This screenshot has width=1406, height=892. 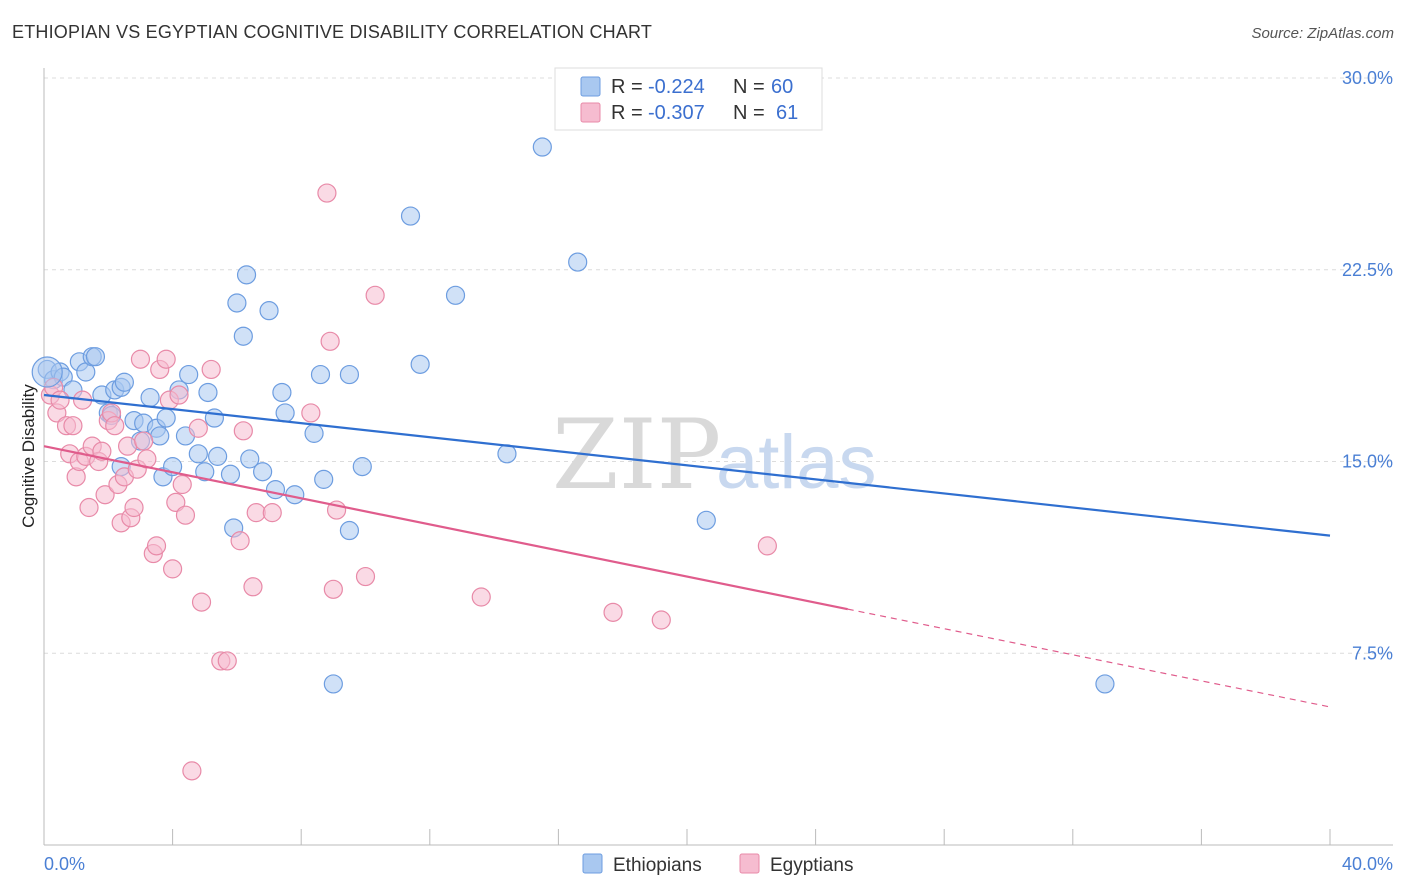 What do you see at coordinates (657, 865) in the screenshot?
I see `bottom-legend-label-ethiopians: Ethiopians` at bounding box center [657, 865].